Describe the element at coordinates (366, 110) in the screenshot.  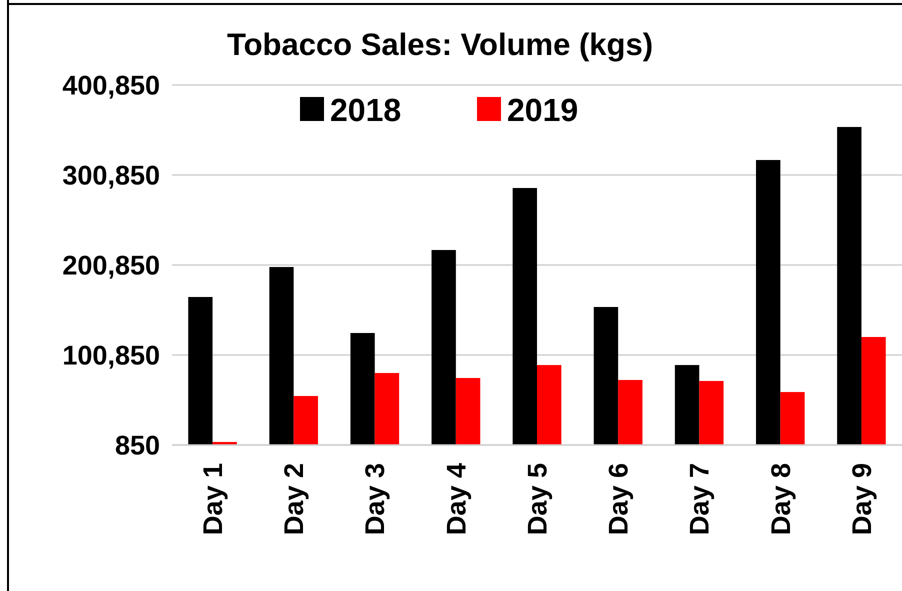
I see `legend-label: 2018` at that location.